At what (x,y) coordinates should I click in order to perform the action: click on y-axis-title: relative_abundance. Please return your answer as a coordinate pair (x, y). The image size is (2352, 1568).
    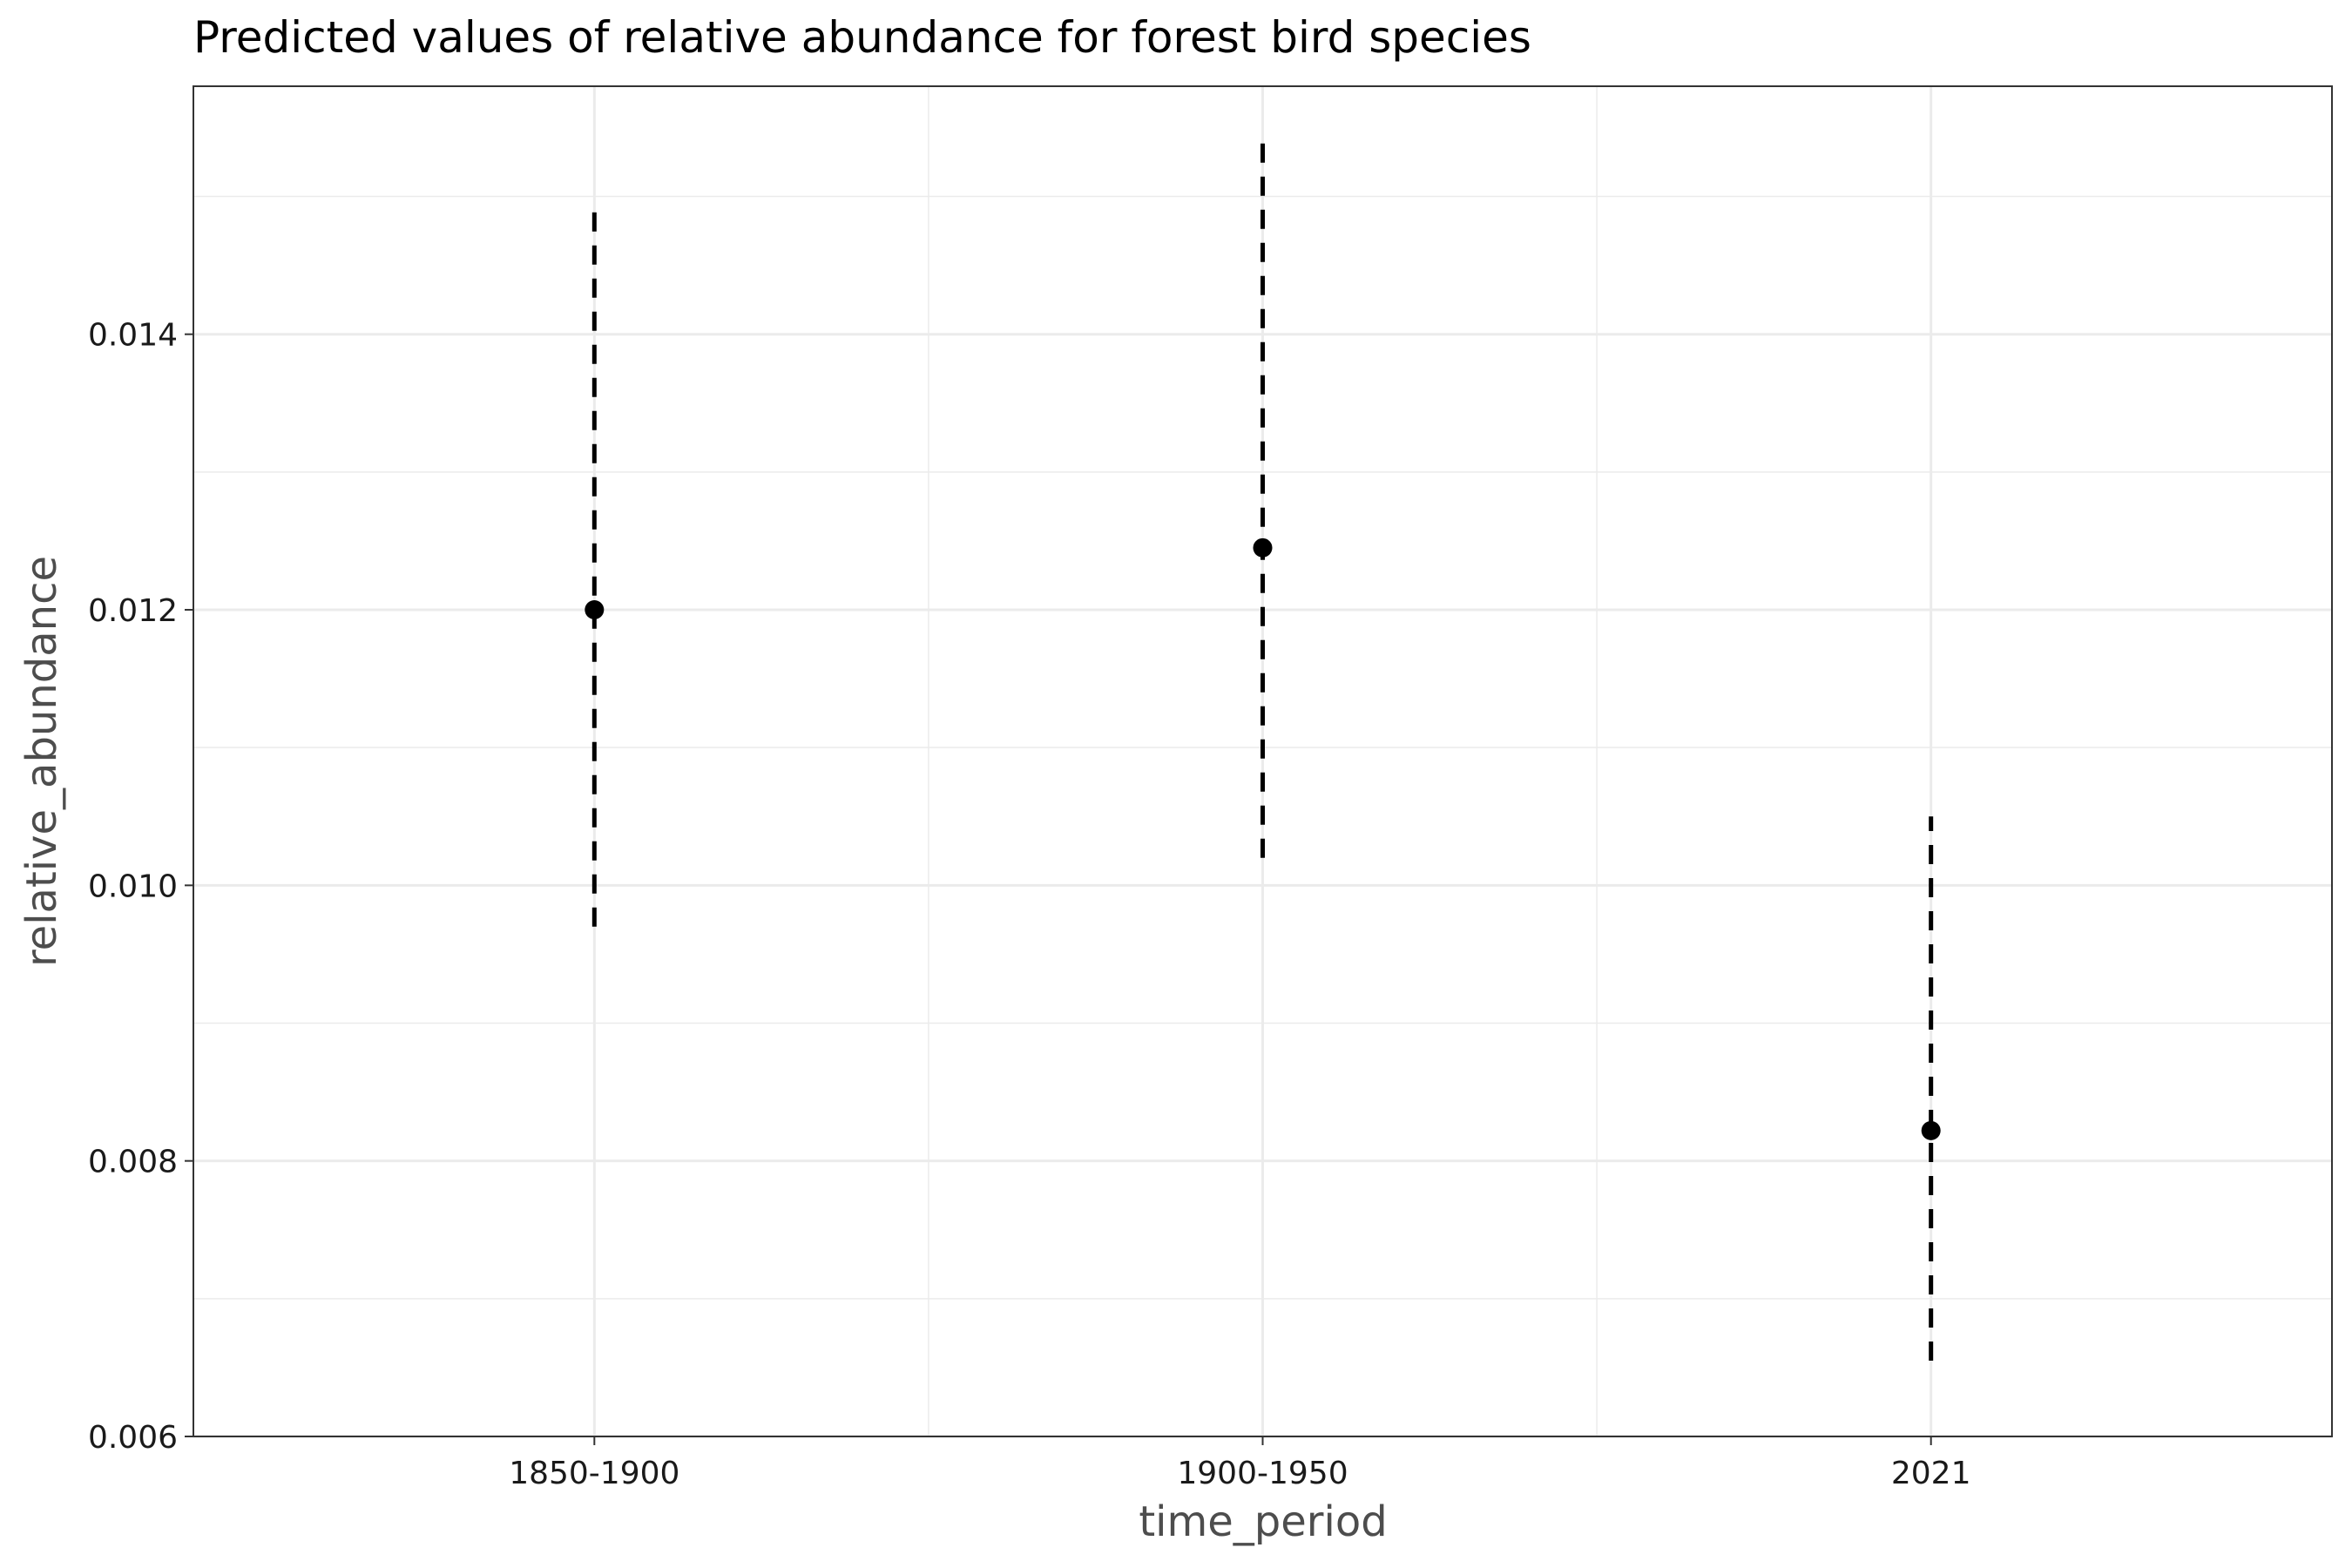
    Looking at the image, I should click on (41, 761).